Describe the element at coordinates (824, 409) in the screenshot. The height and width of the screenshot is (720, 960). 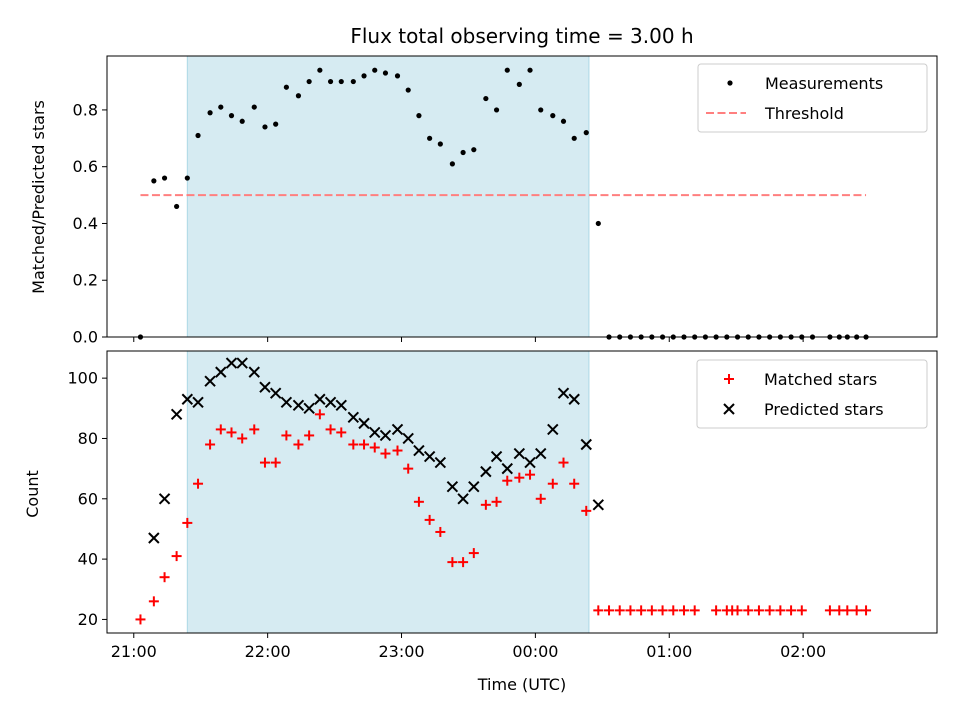
I see `legend-entry: Predicted stars` at that location.